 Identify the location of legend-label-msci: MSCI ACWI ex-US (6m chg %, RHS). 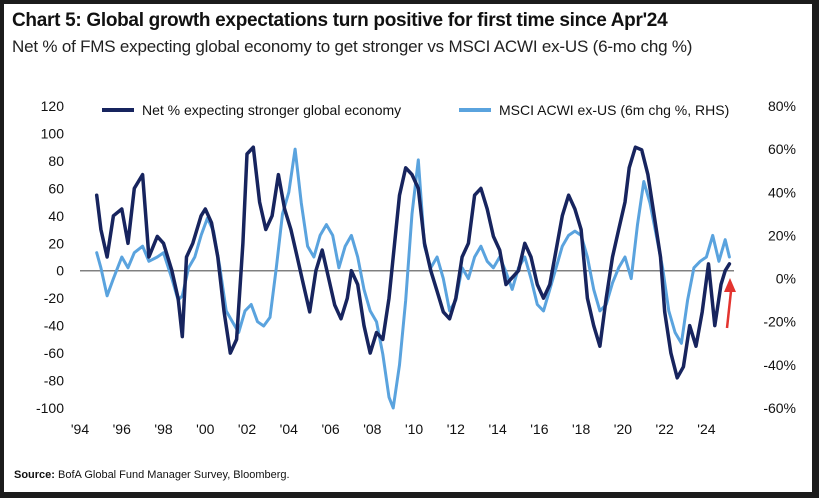
(614, 110).